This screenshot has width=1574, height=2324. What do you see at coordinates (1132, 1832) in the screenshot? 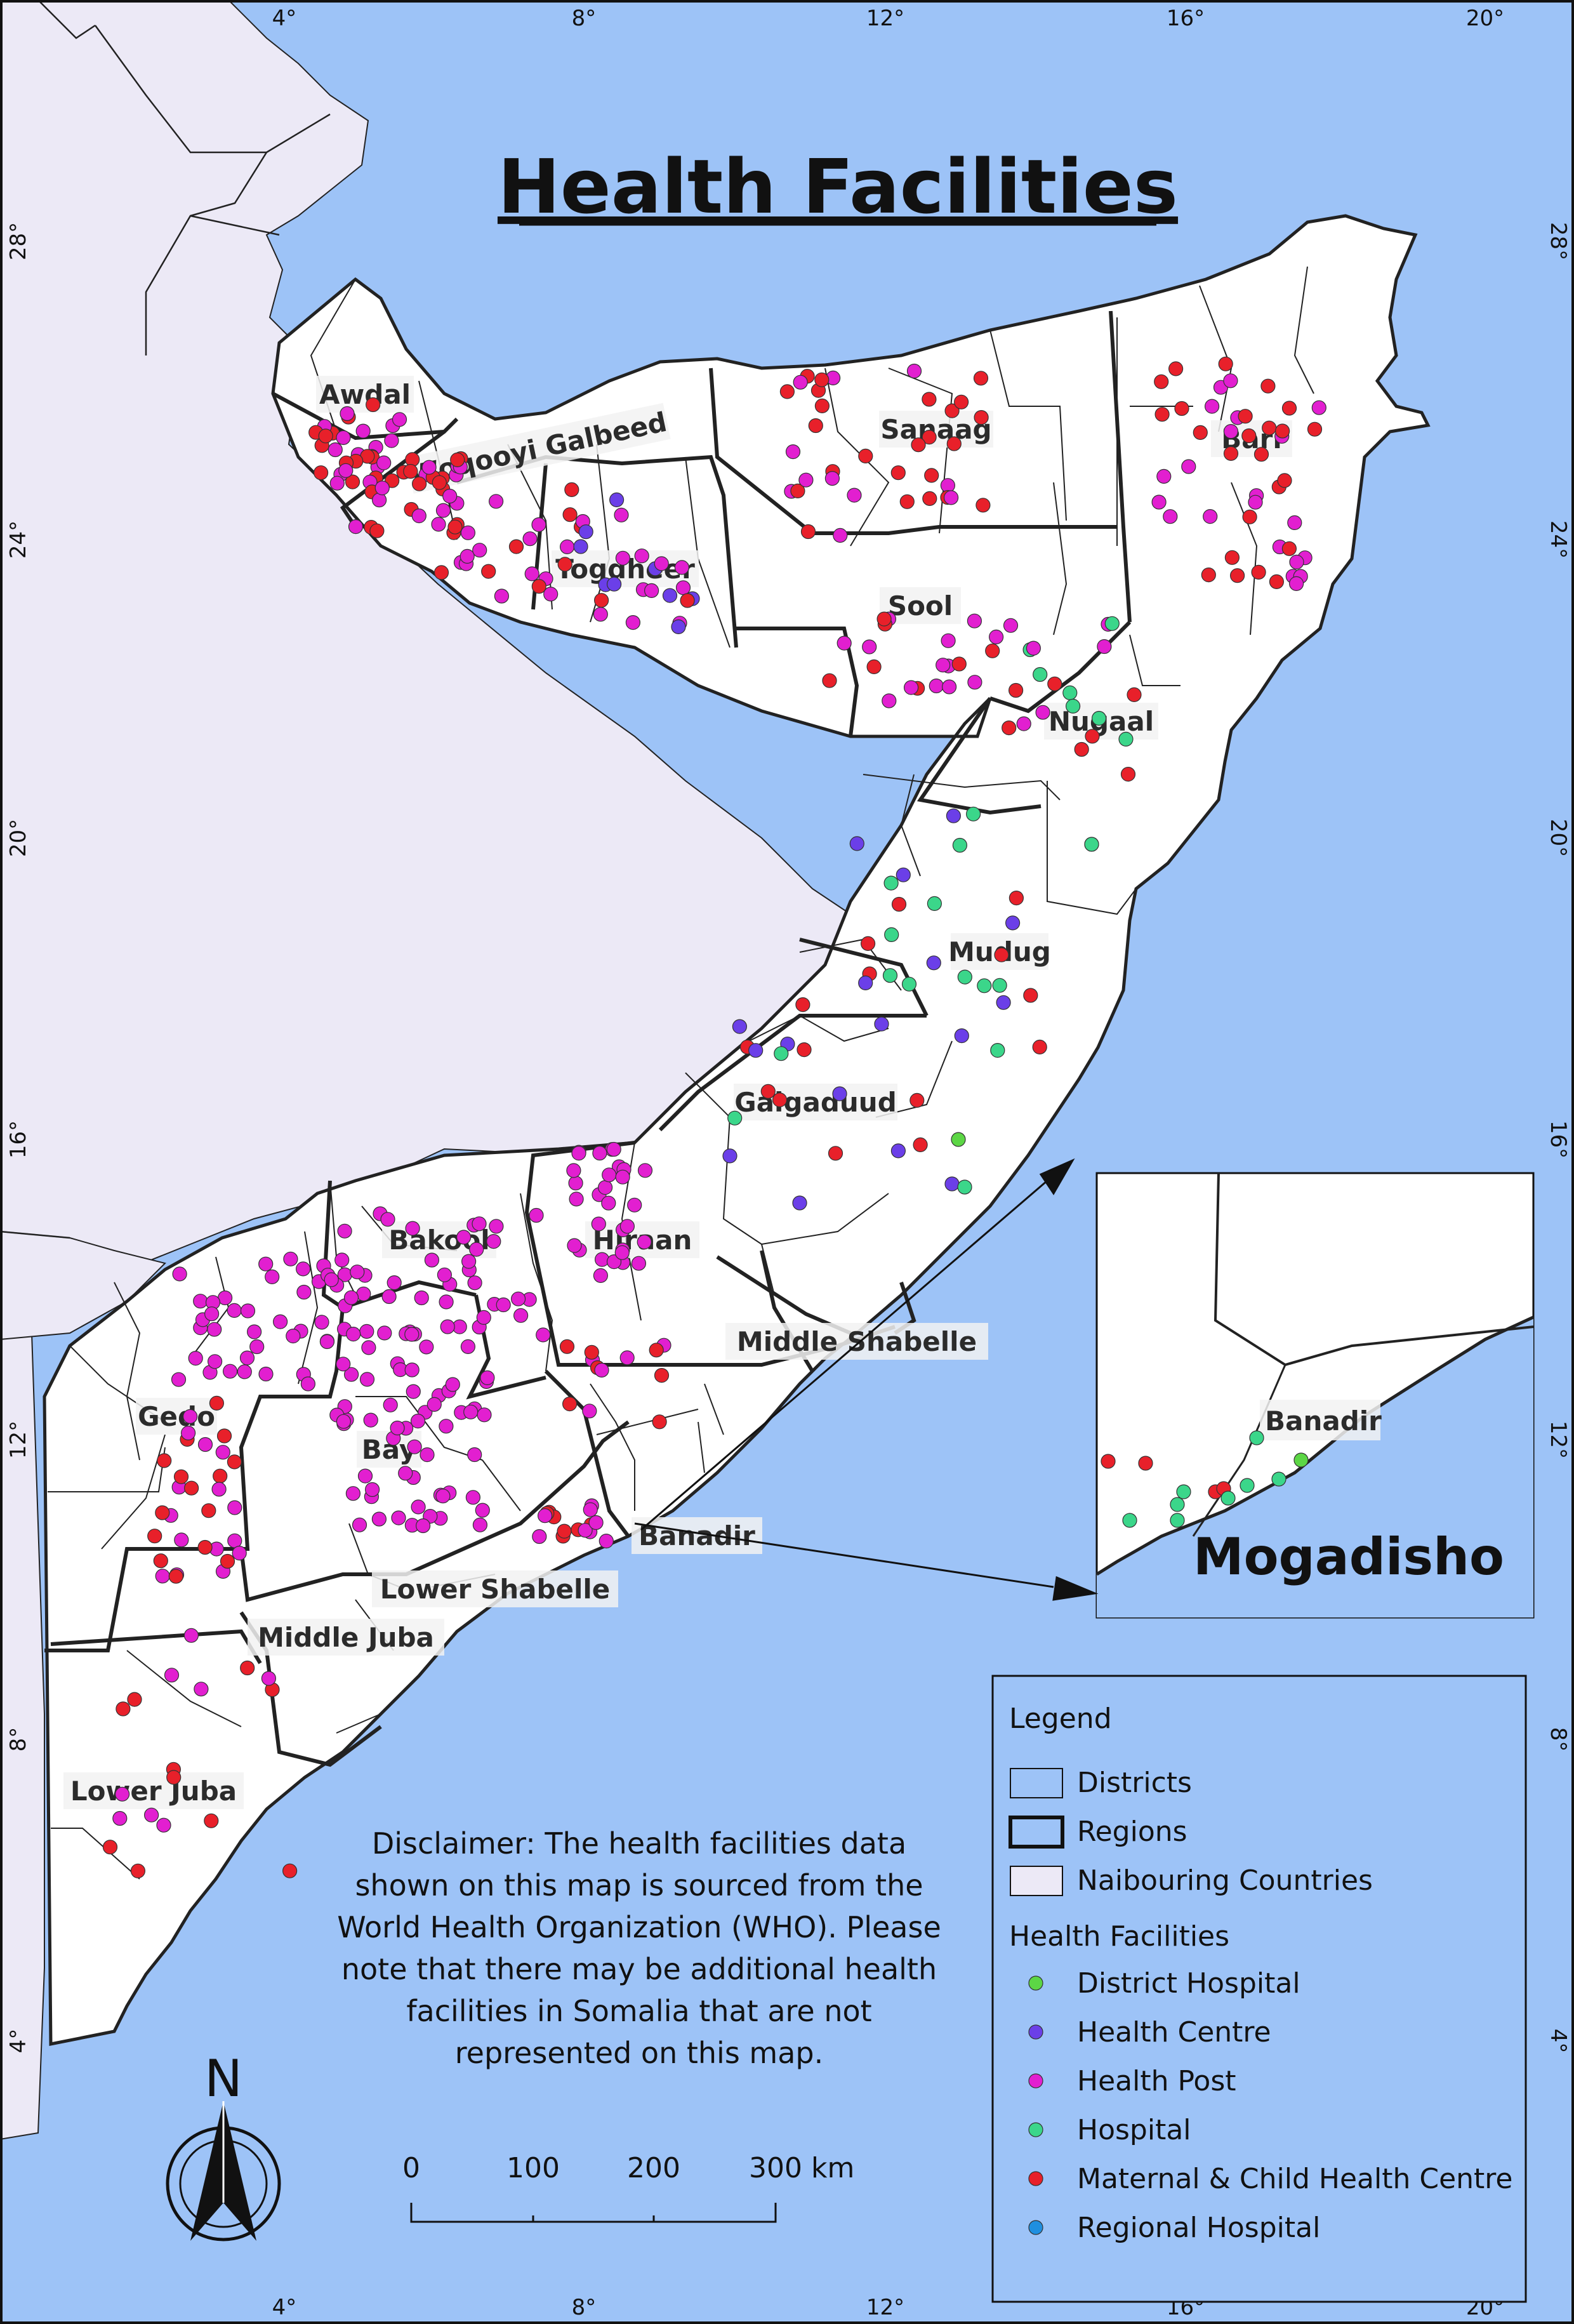
I see `legend-item: Regions` at bounding box center [1132, 1832].